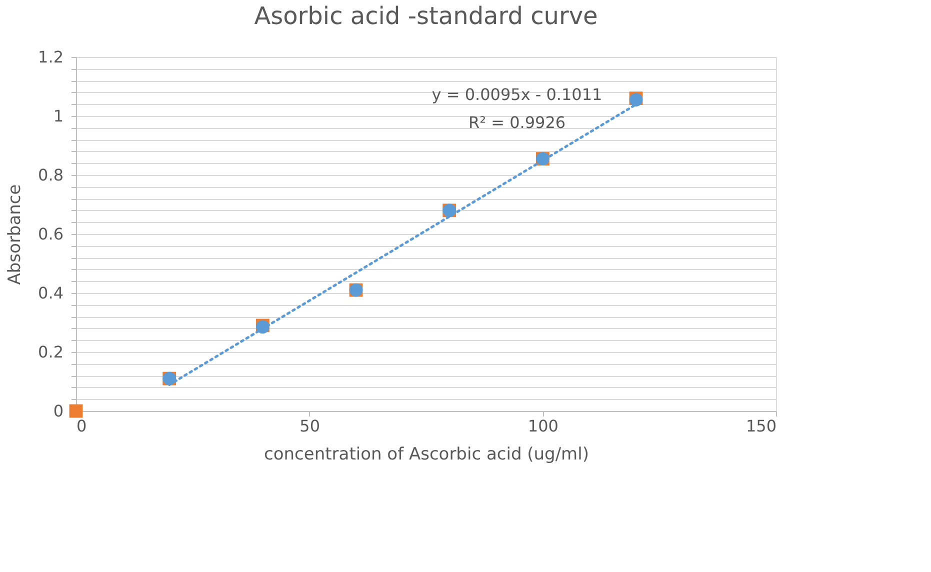  I want to click on y-tick-label: 0.6, so click(51, 234).